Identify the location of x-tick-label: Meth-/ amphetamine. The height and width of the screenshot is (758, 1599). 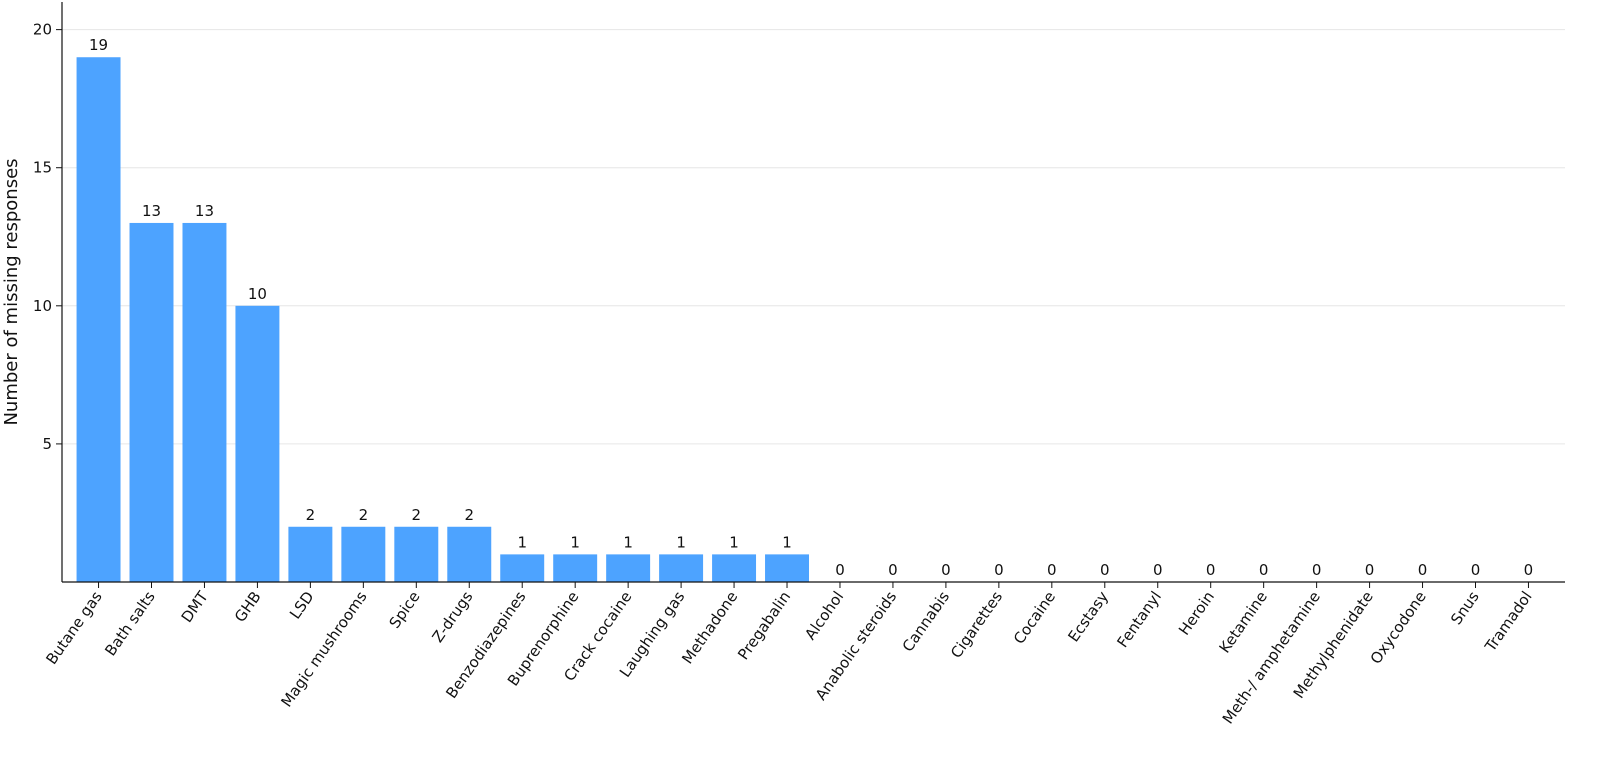
(1271, 657).